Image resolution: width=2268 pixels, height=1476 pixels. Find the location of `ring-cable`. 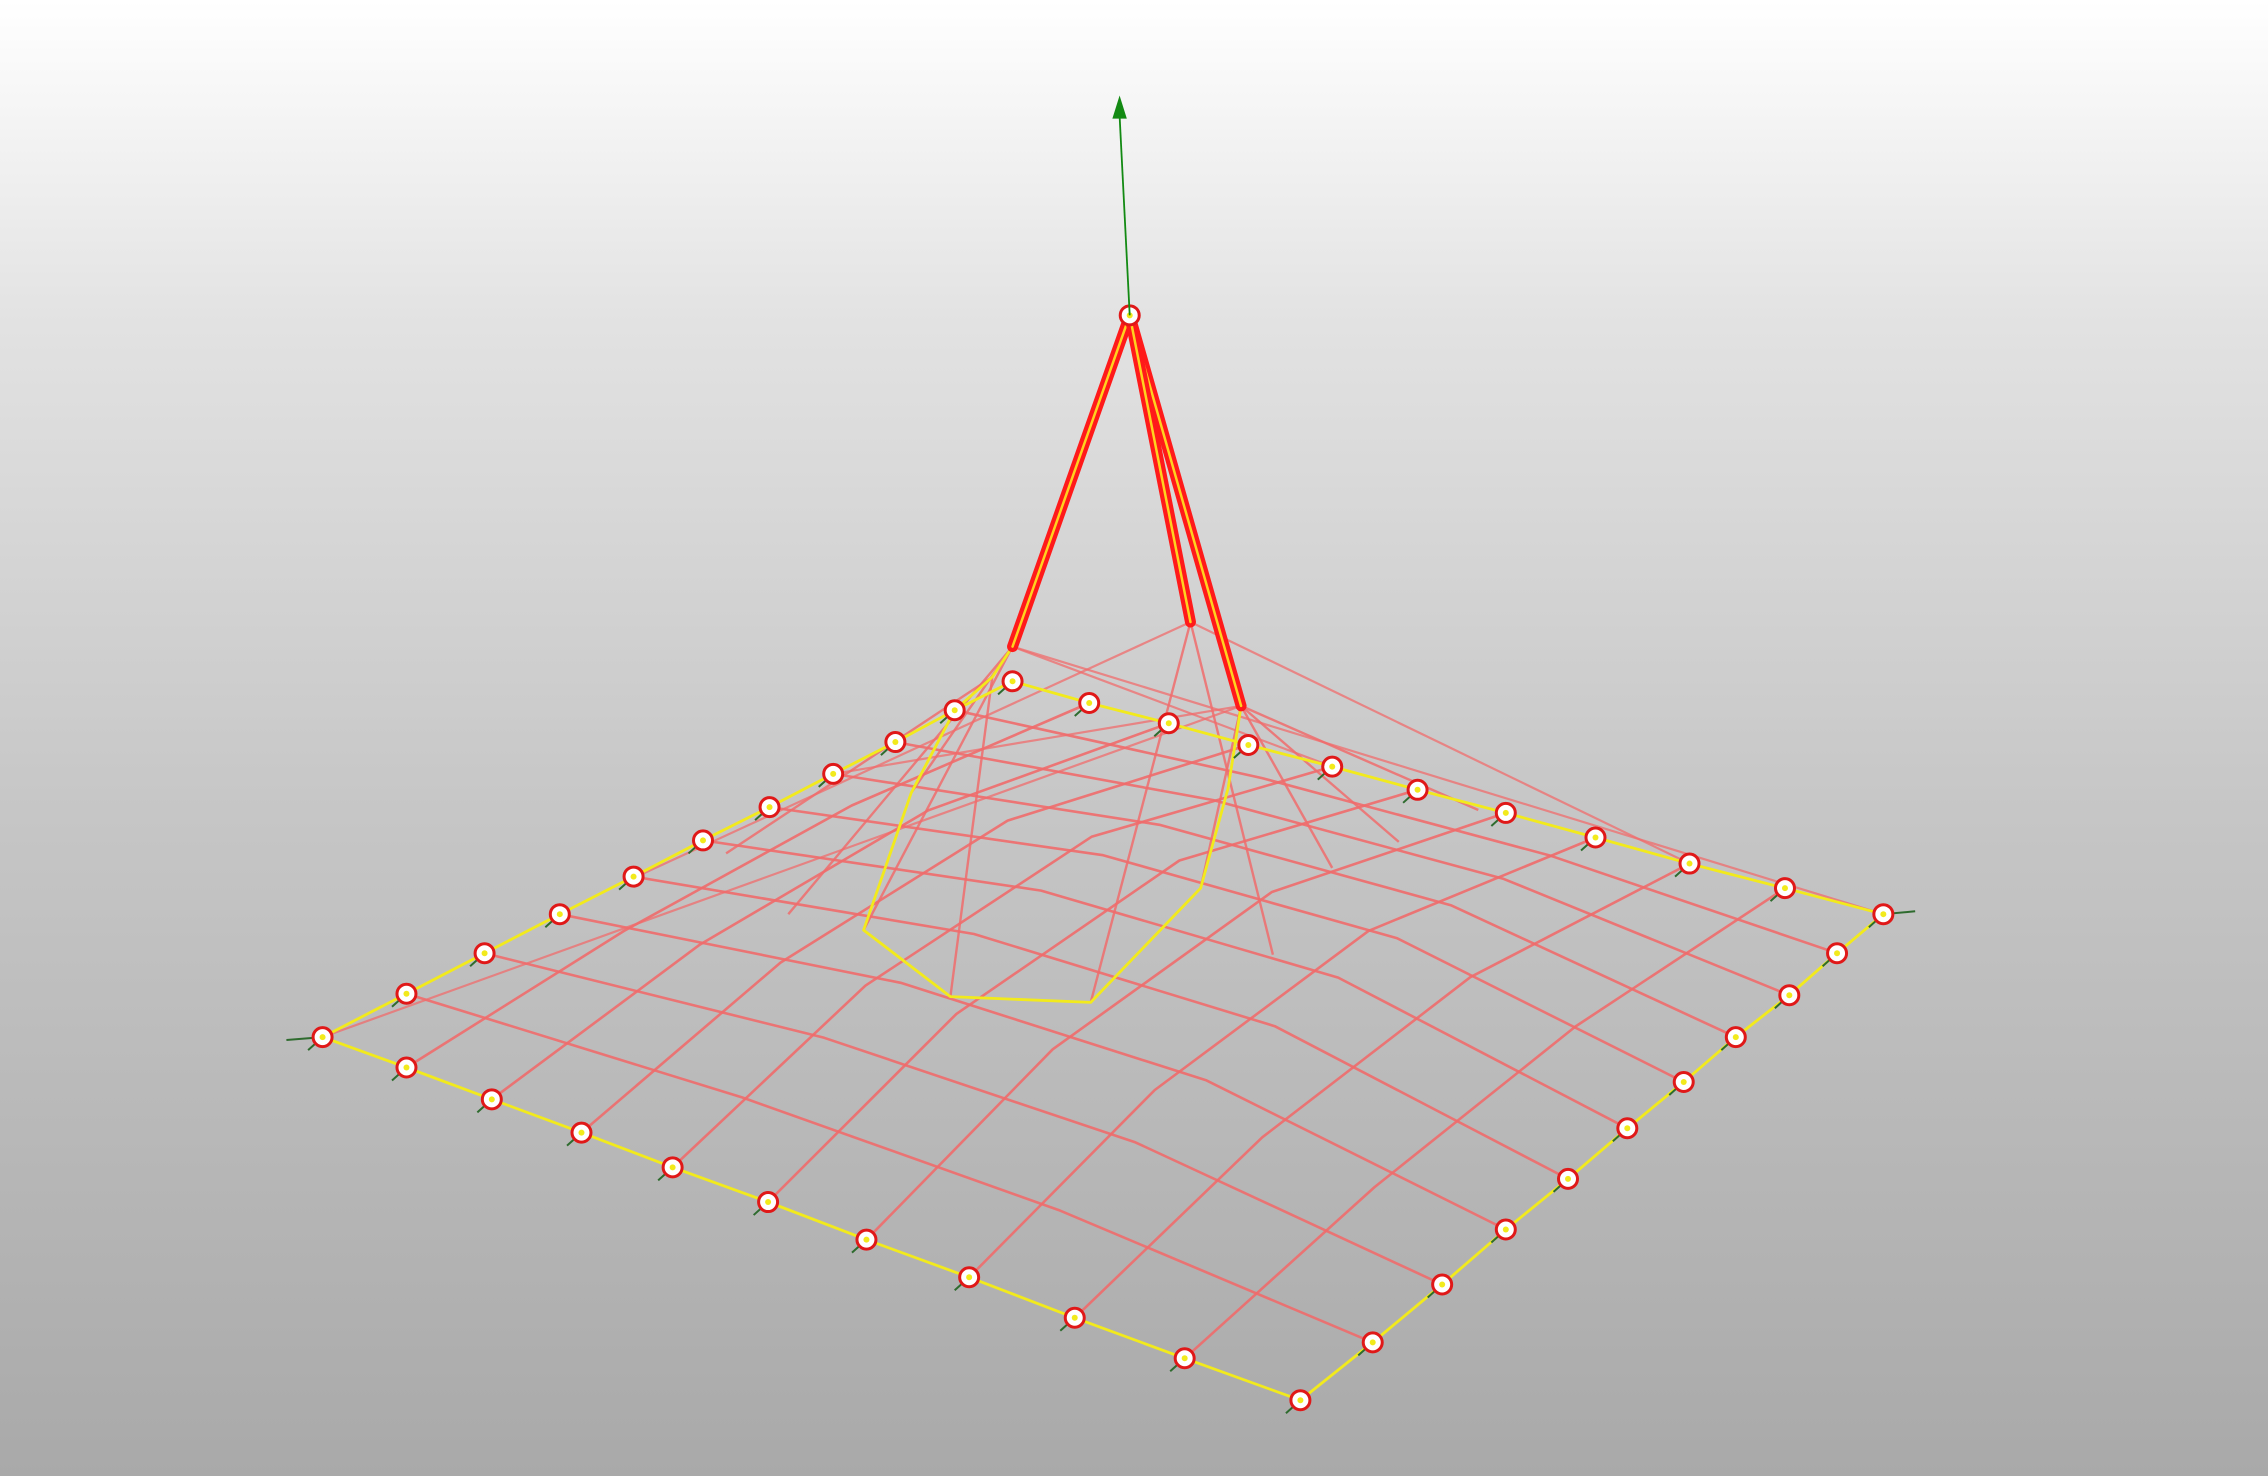

ring-cable is located at coordinates (1052, 824).